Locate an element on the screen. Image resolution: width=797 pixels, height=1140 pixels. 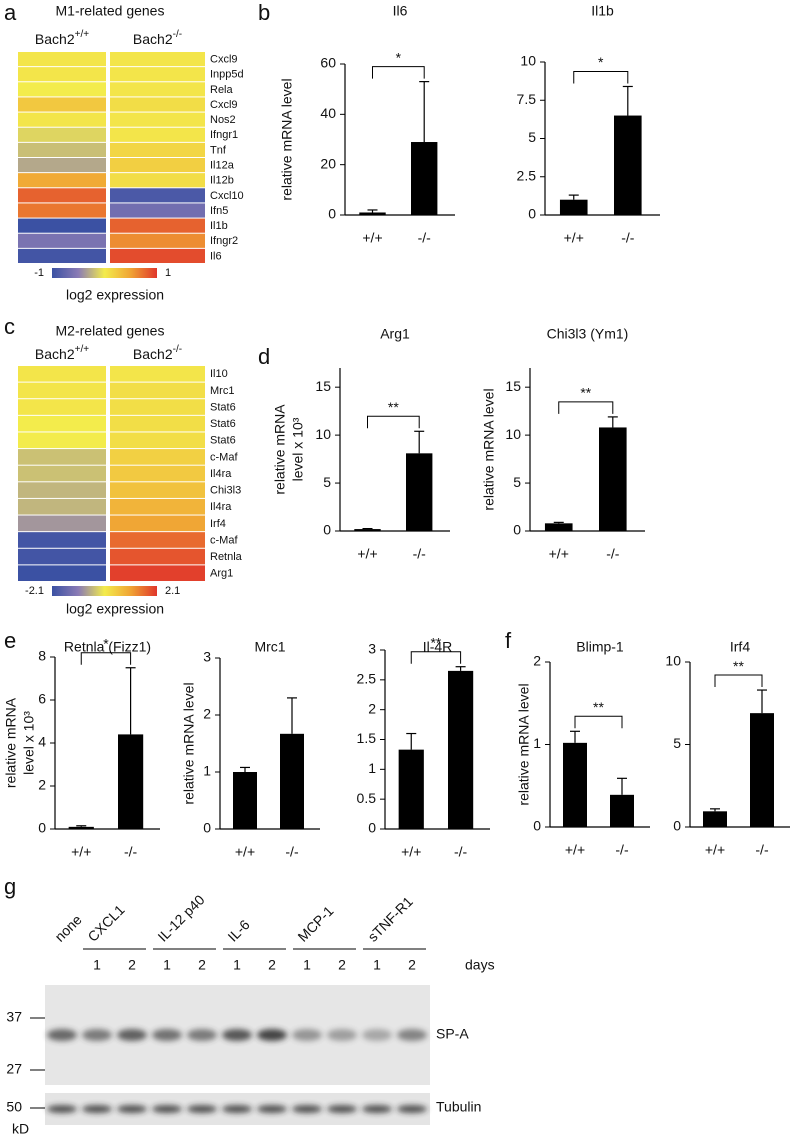
column-label: Bach2+/+ is located at coordinates (62, 353).